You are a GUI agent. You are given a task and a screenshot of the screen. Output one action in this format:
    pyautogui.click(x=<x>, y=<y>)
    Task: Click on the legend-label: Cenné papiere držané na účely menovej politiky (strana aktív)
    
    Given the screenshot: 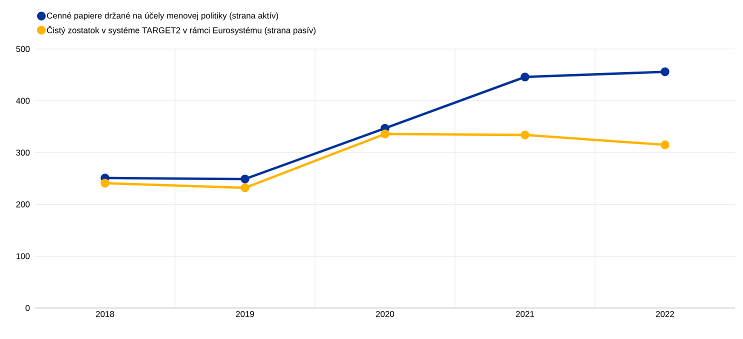 What is the action you would take?
    pyautogui.click(x=162, y=16)
    